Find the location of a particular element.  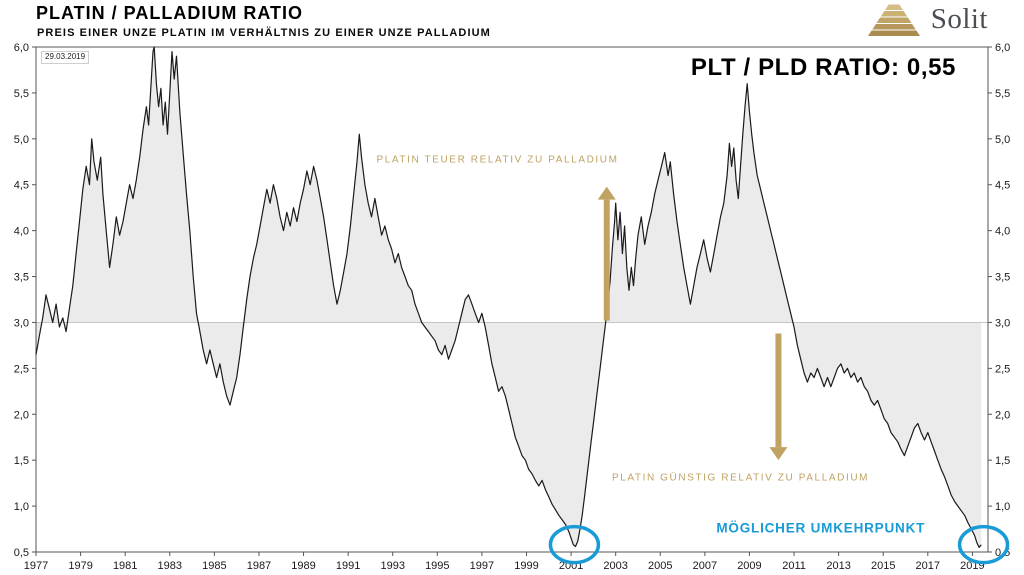

x-axis-label: 1997 is located at coordinates (482, 566).